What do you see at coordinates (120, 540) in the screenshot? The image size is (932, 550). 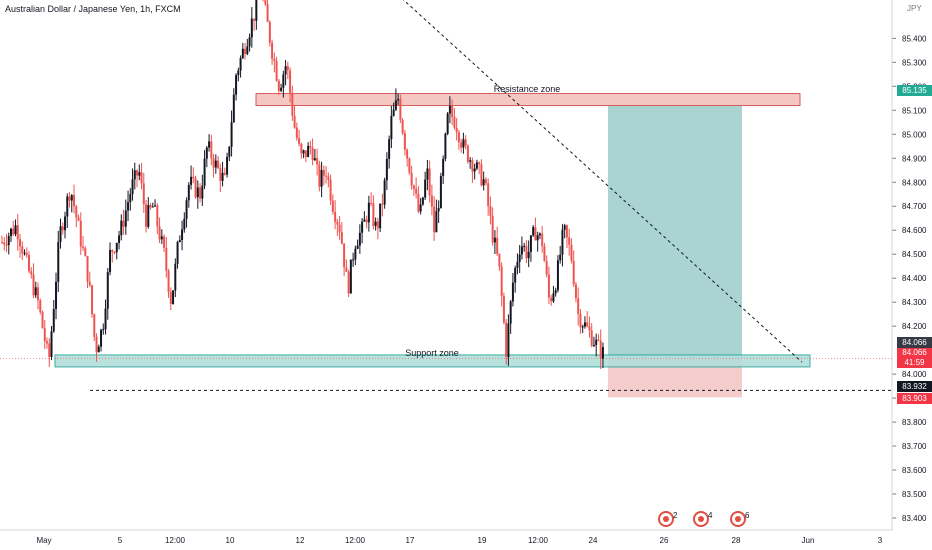 I see `x-tick-label: 5` at bounding box center [120, 540].